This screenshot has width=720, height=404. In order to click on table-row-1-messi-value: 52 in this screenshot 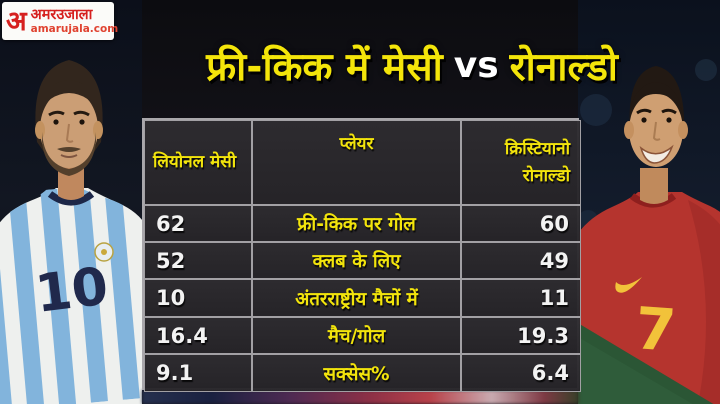, I will do `click(198, 260)`.